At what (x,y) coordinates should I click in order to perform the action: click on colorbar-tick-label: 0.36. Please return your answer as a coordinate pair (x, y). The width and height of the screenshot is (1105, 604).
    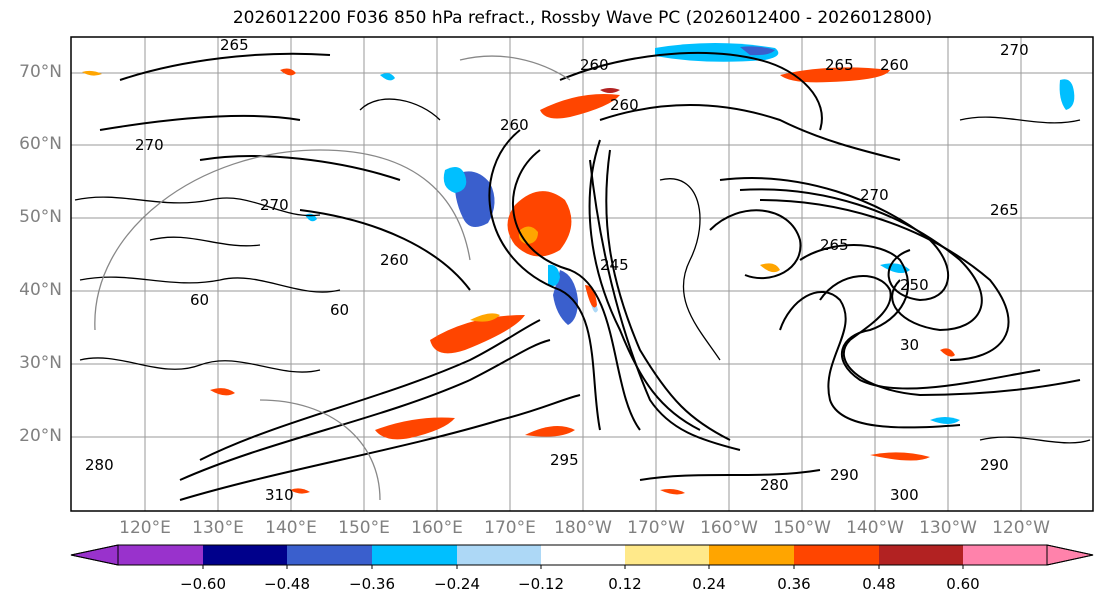
    Looking at the image, I should click on (794, 584).